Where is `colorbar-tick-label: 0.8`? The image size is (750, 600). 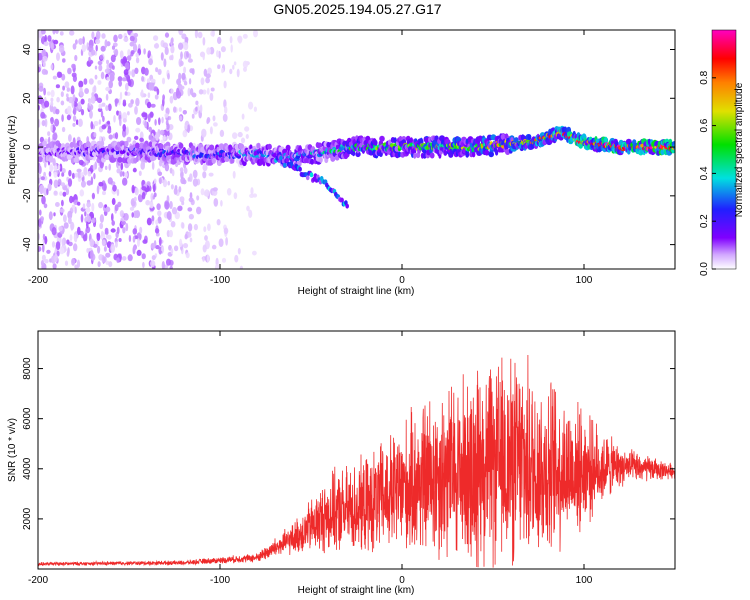 colorbar-tick-label: 0.8 is located at coordinates (704, 77).